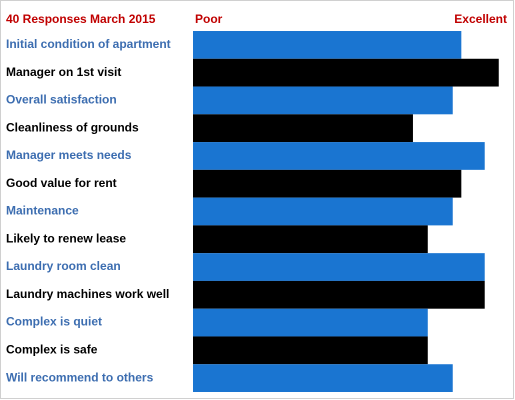  I want to click on category-label: Manager meets needs, so click(69, 155).